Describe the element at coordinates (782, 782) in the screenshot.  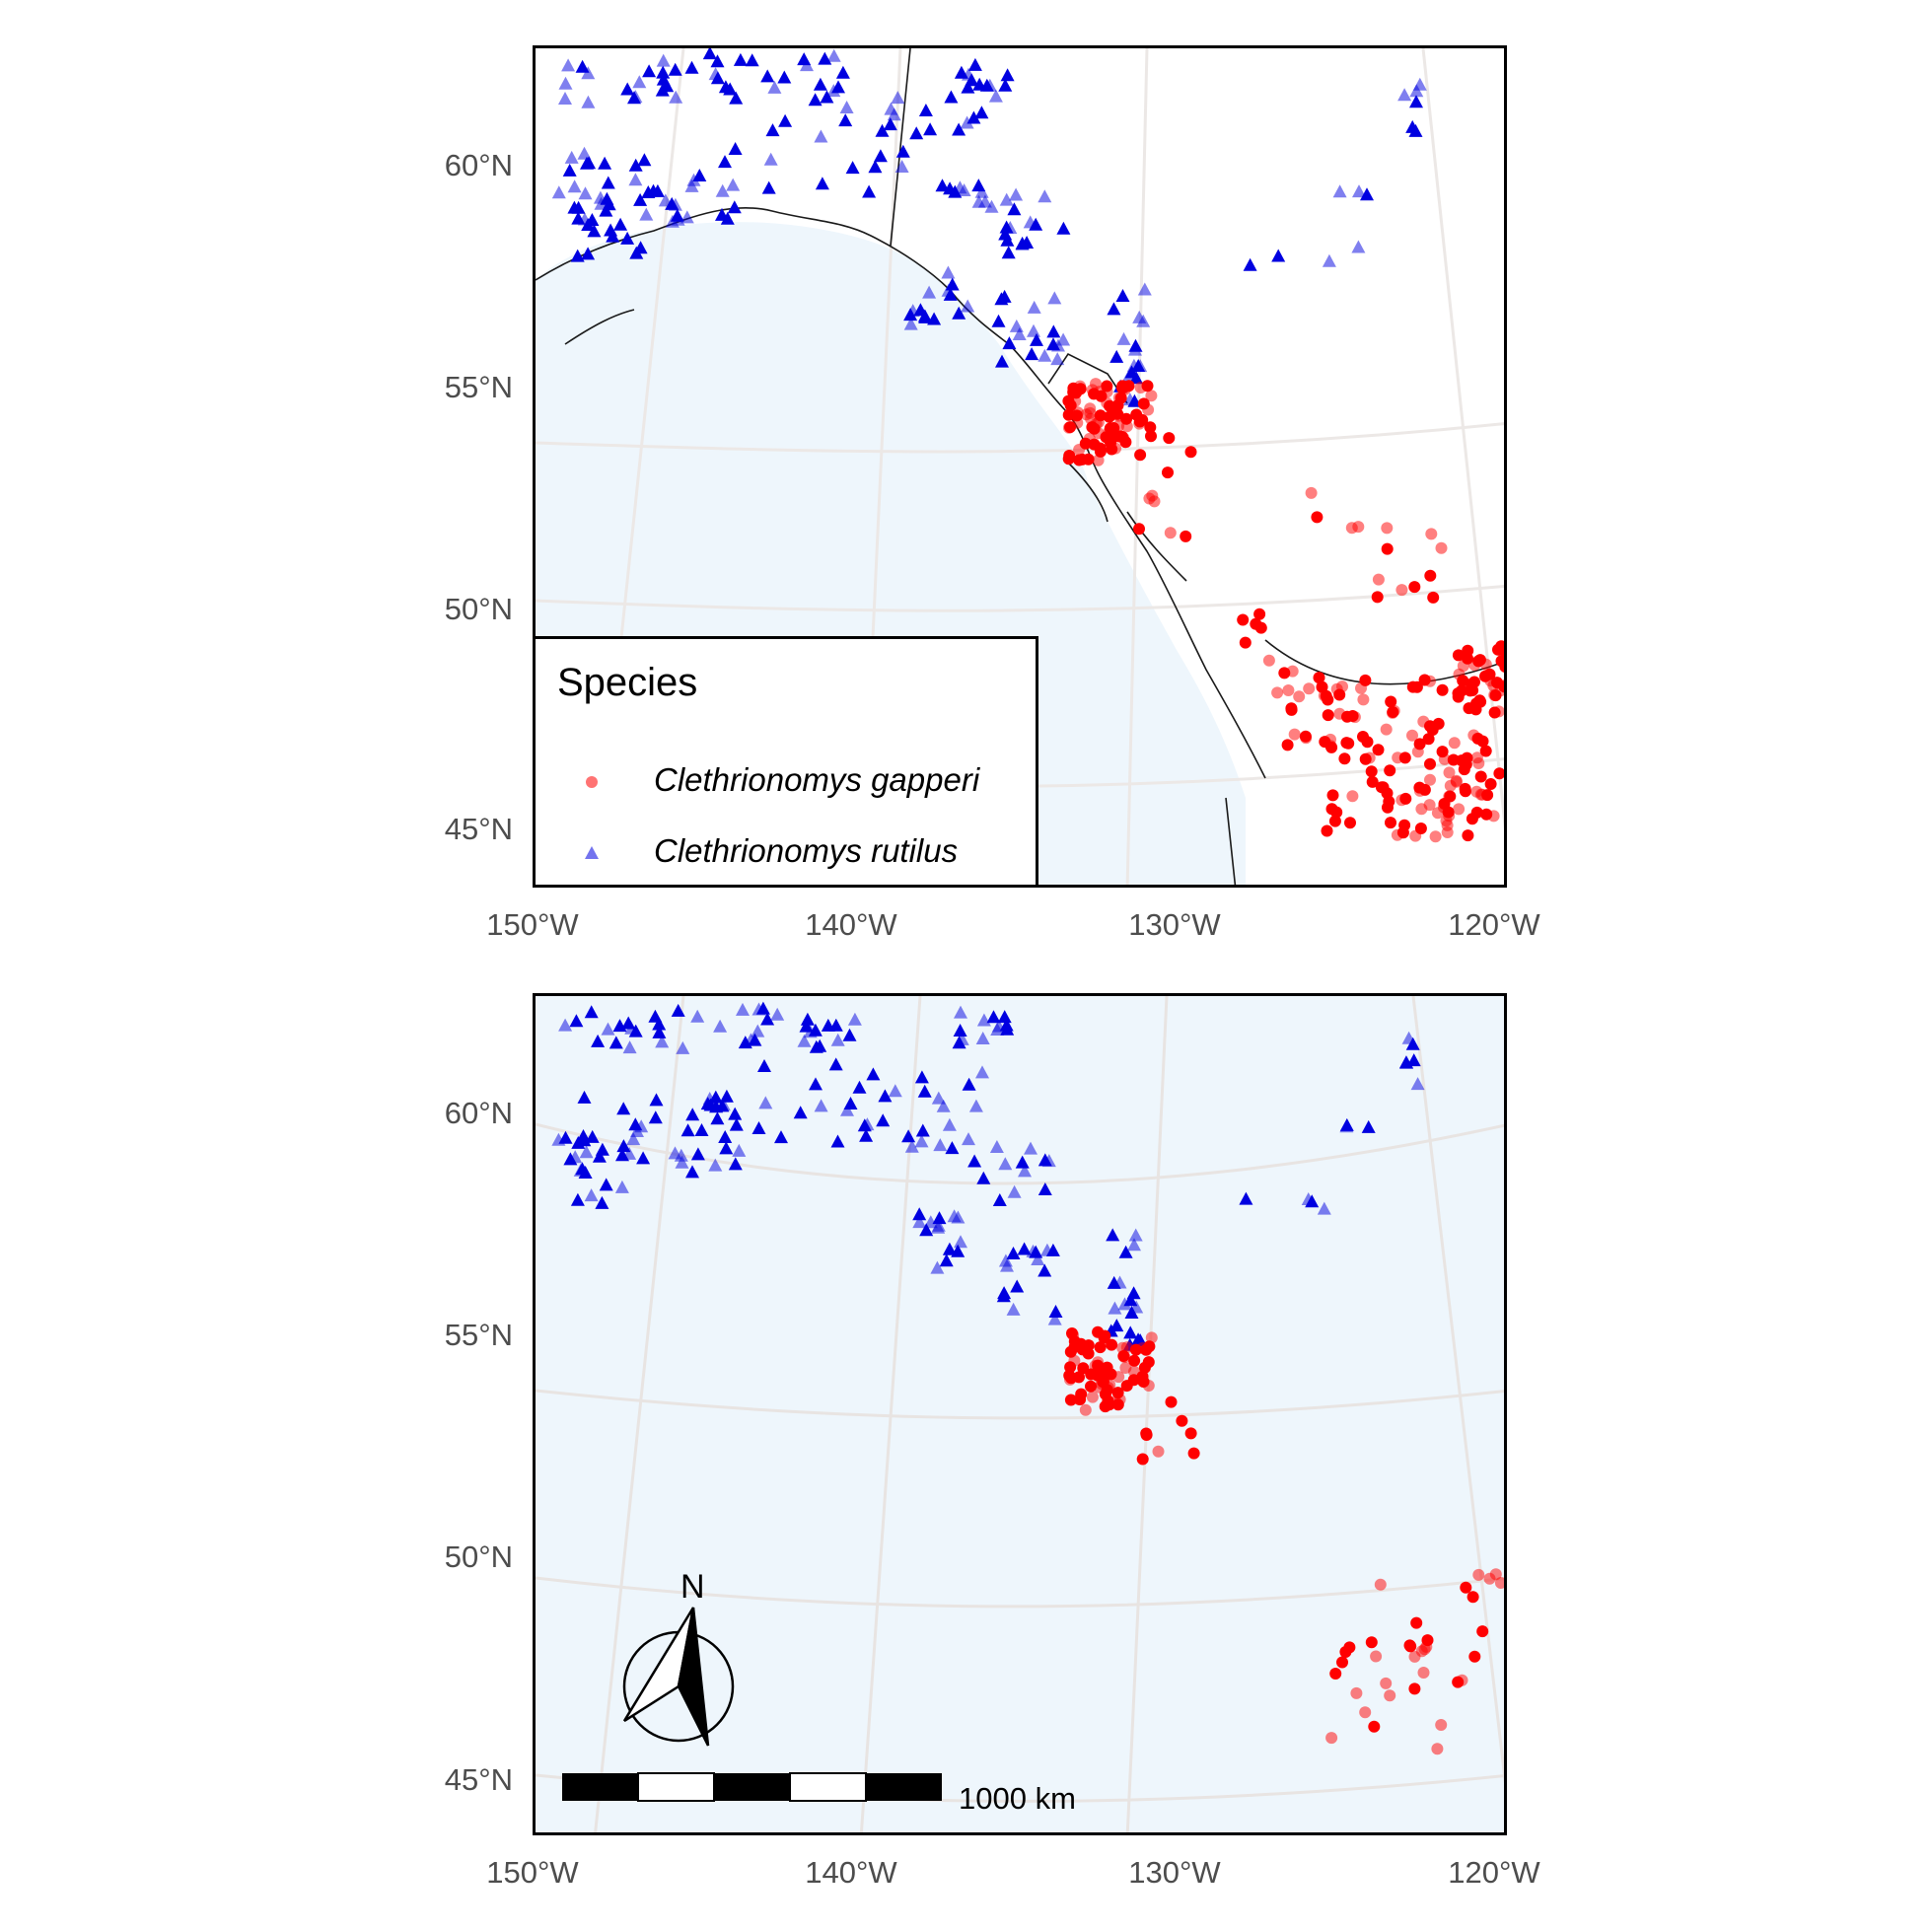
I see `legend-item-gapperi: Clethrionomys gapperi` at that location.